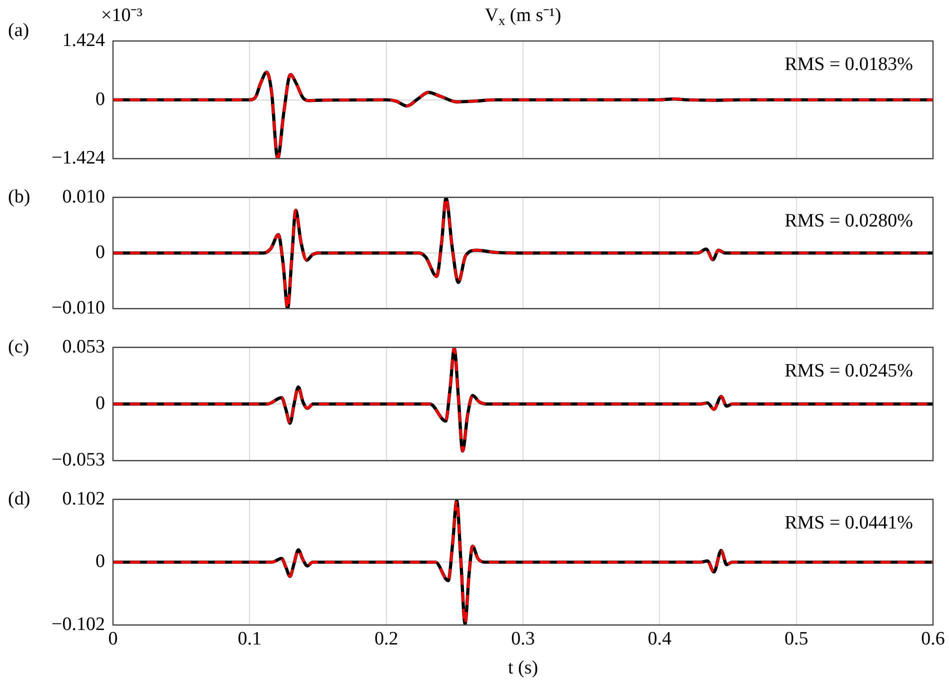 The width and height of the screenshot is (949, 684). What do you see at coordinates (19, 197) in the screenshot?
I see `chart-title: (b)` at bounding box center [19, 197].